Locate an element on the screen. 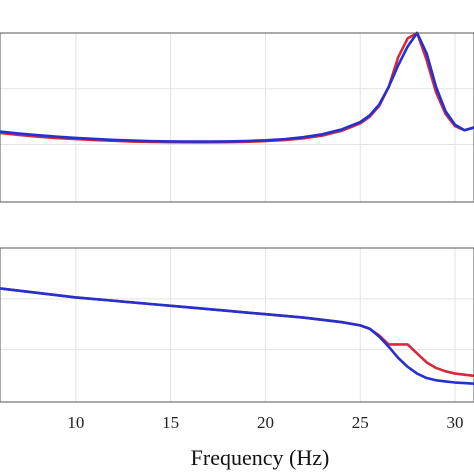 This screenshot has height=474, width=474. x-tick-labels: 10 15 20 25 30 is located at coordinates (265, 422).